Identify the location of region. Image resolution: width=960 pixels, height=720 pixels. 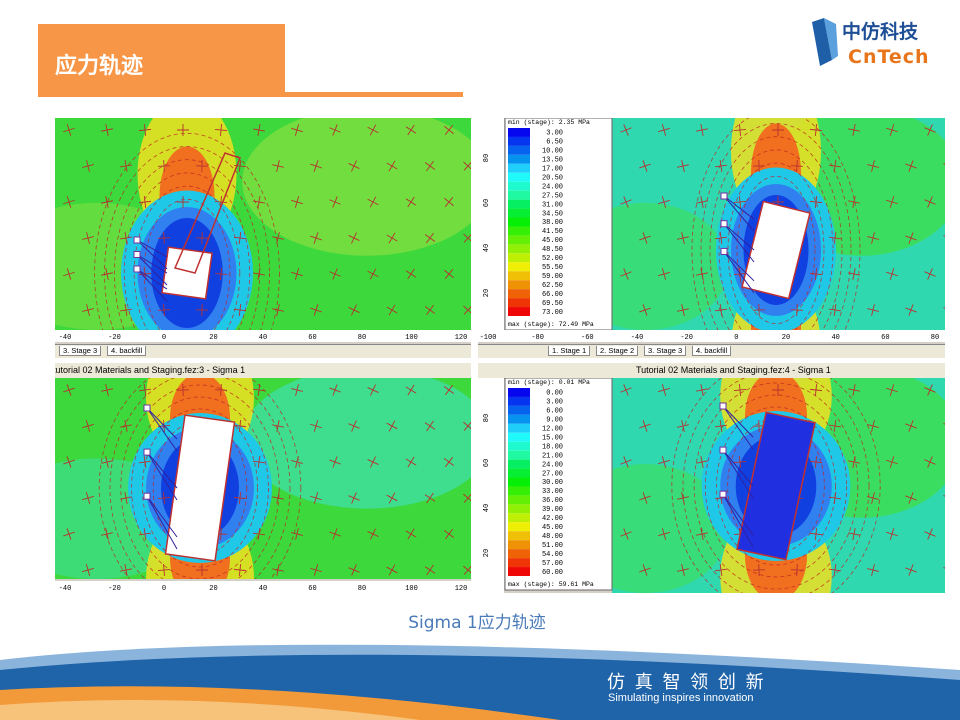
(356, 443).